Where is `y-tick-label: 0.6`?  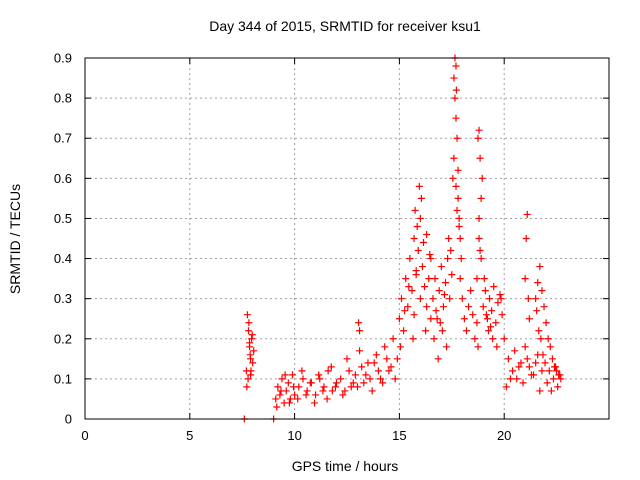
y-tick-label: 0.6 is located at coordinates (63, 178).